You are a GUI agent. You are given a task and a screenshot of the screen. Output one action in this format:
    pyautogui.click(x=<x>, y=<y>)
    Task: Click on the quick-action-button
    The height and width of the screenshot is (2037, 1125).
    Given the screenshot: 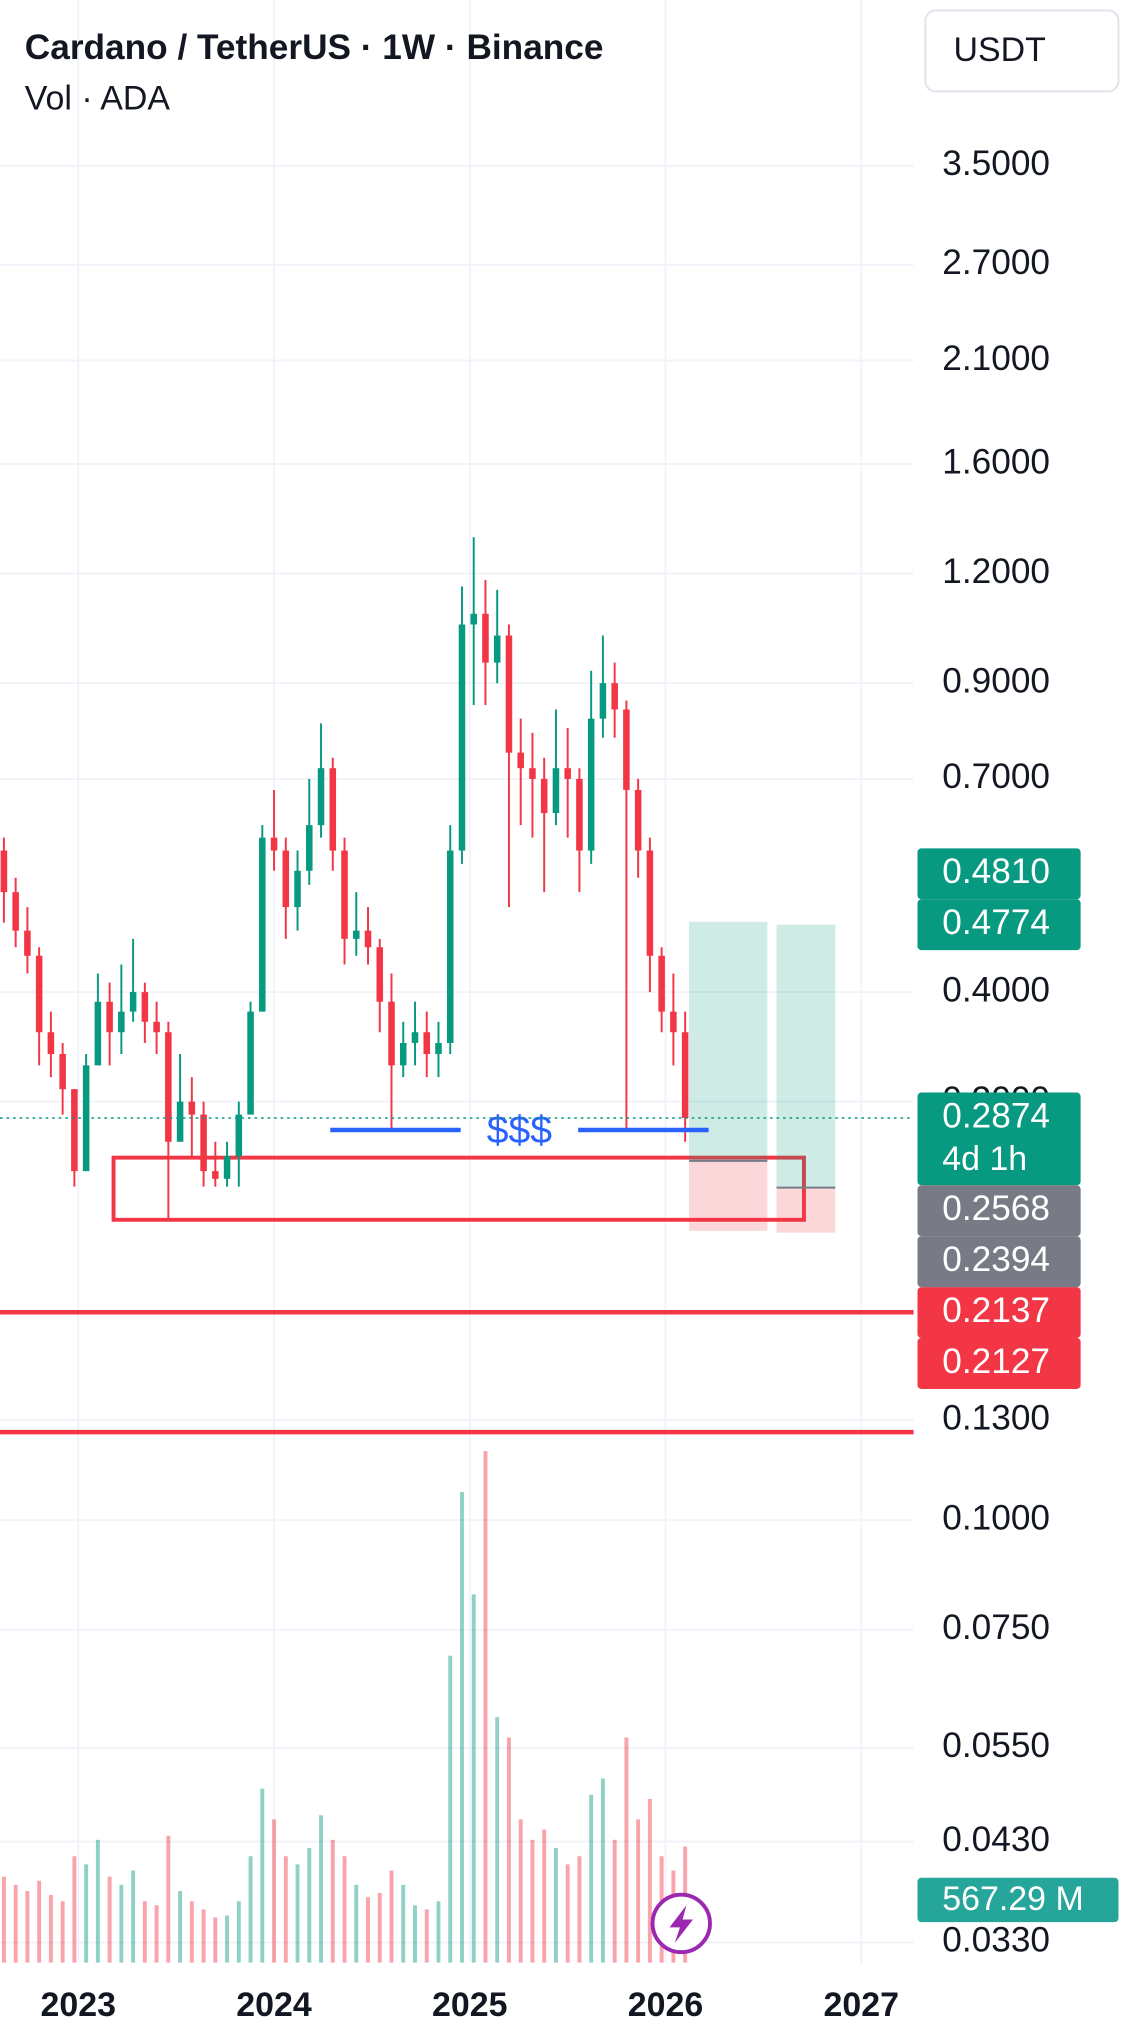 What is the action you would take?
    pyautogui.click(x=681, y=1923)
    